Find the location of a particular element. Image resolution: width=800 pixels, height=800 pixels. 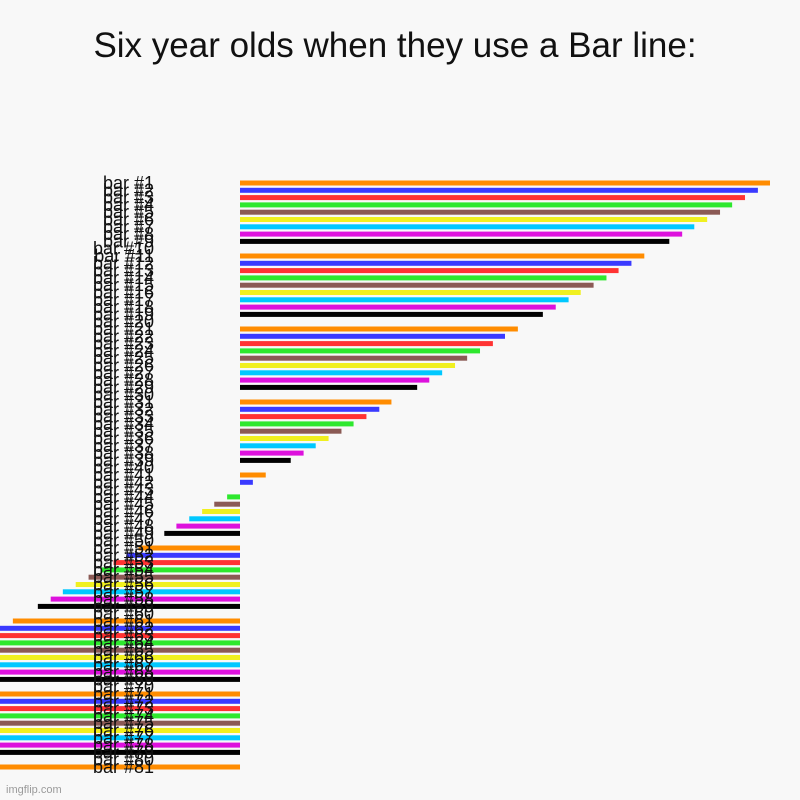

category-label: bar #53 is located at coordinates (123, 563).